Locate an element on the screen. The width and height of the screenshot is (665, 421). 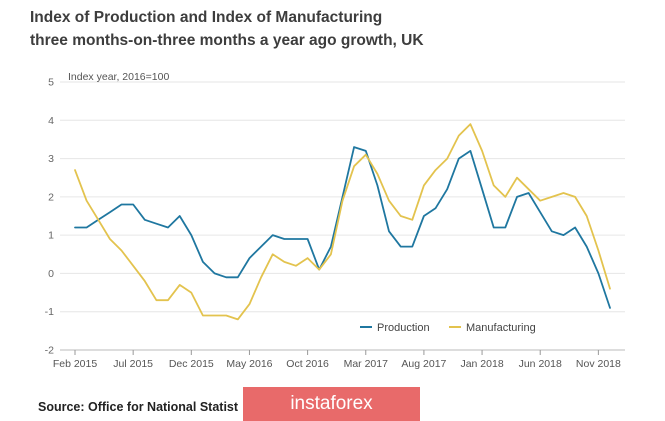
legend: Production Manufacturing is located at coordinates (448, 328).